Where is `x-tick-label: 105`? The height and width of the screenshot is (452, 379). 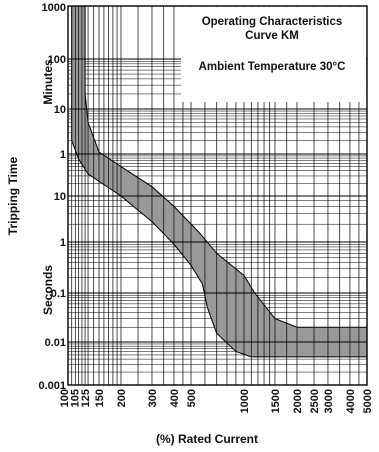 x-tick-label: 105 is located at coordinates (76, 398).